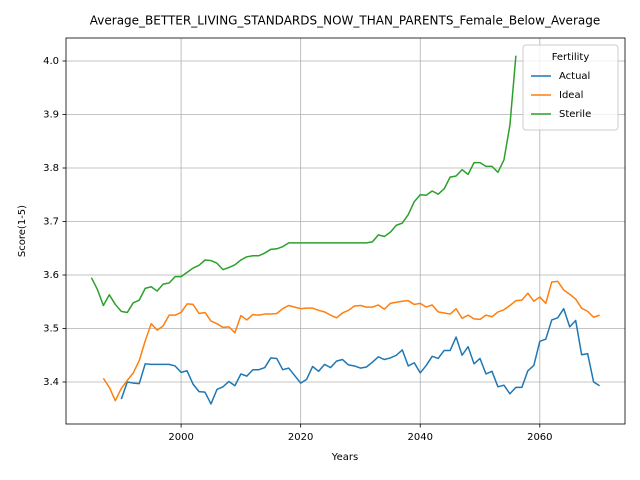 This screenshot has height=480, width=640. What do you see at coordinates (51, 329) in the screenshot?
I see `y-tick-label: 3.5` at bounding box center [51, 329].